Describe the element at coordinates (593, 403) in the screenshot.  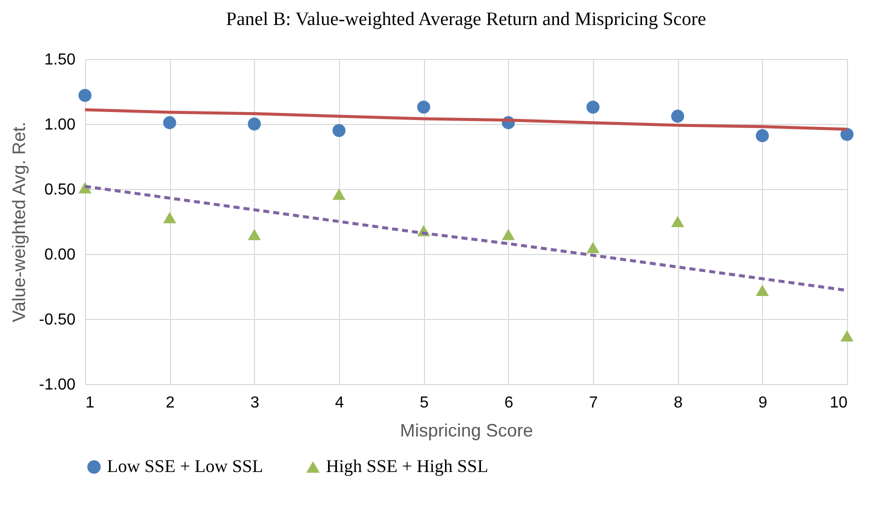
I see `x-tick-label: 7` at that location.